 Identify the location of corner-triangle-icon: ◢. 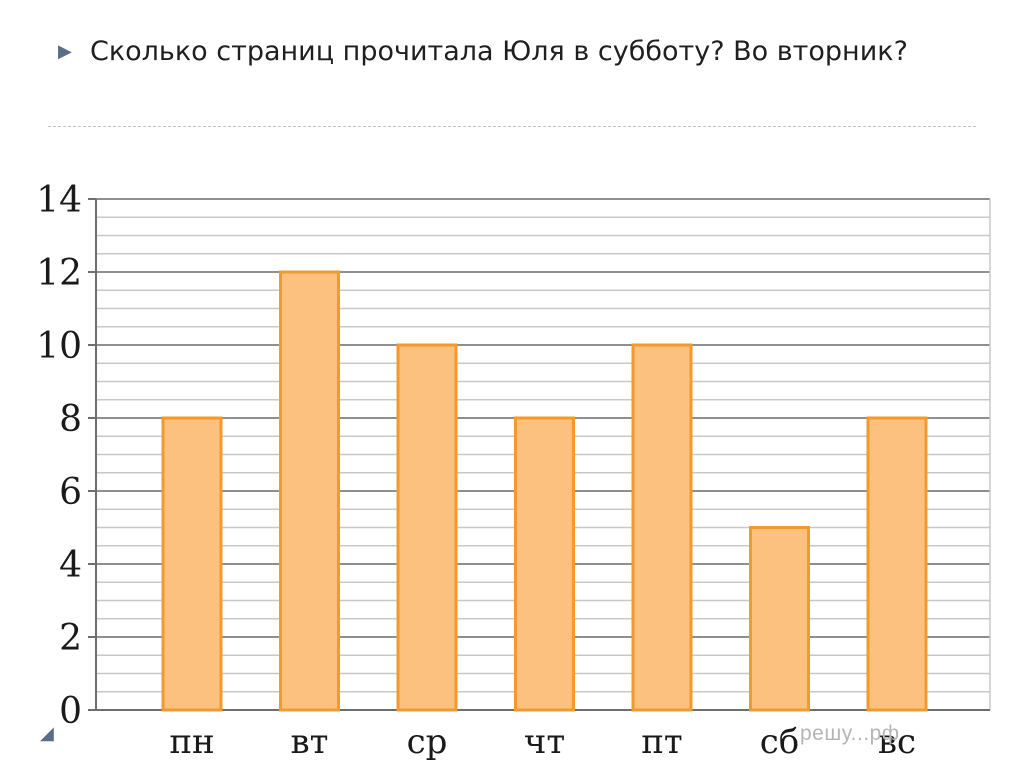
(47, 733).